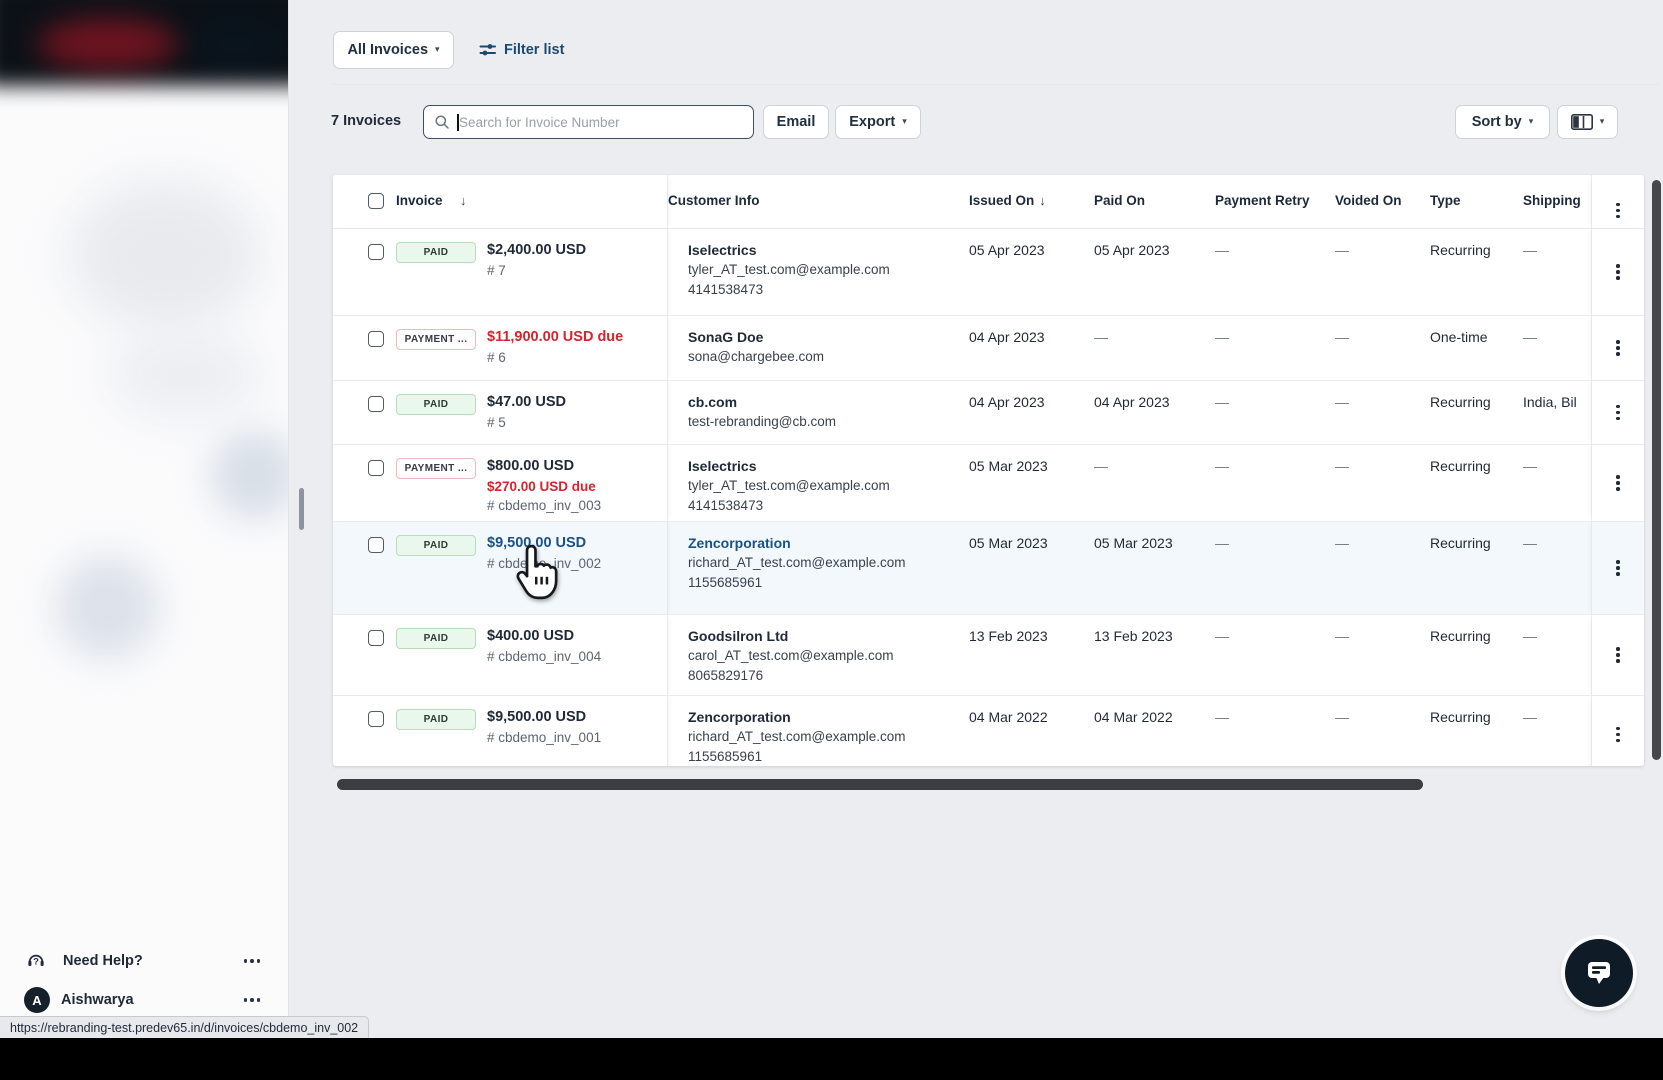  What do you see at coordinates (531, 636) in the screenshot?
I see `invoice-amount-link: $400.00 USD` at bounding box center [531, 636].